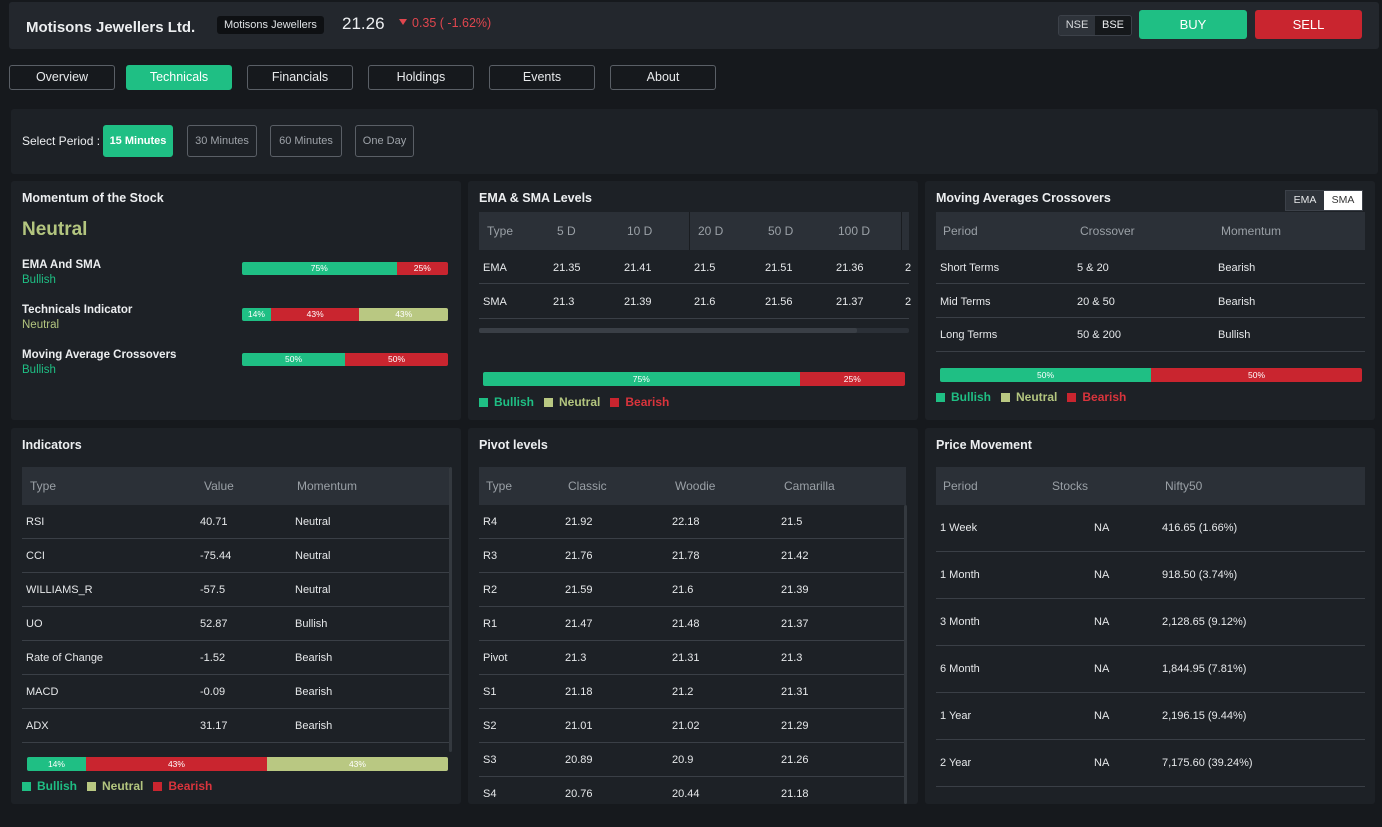  I want to click on cell: 2 Year, so click(956, 763).